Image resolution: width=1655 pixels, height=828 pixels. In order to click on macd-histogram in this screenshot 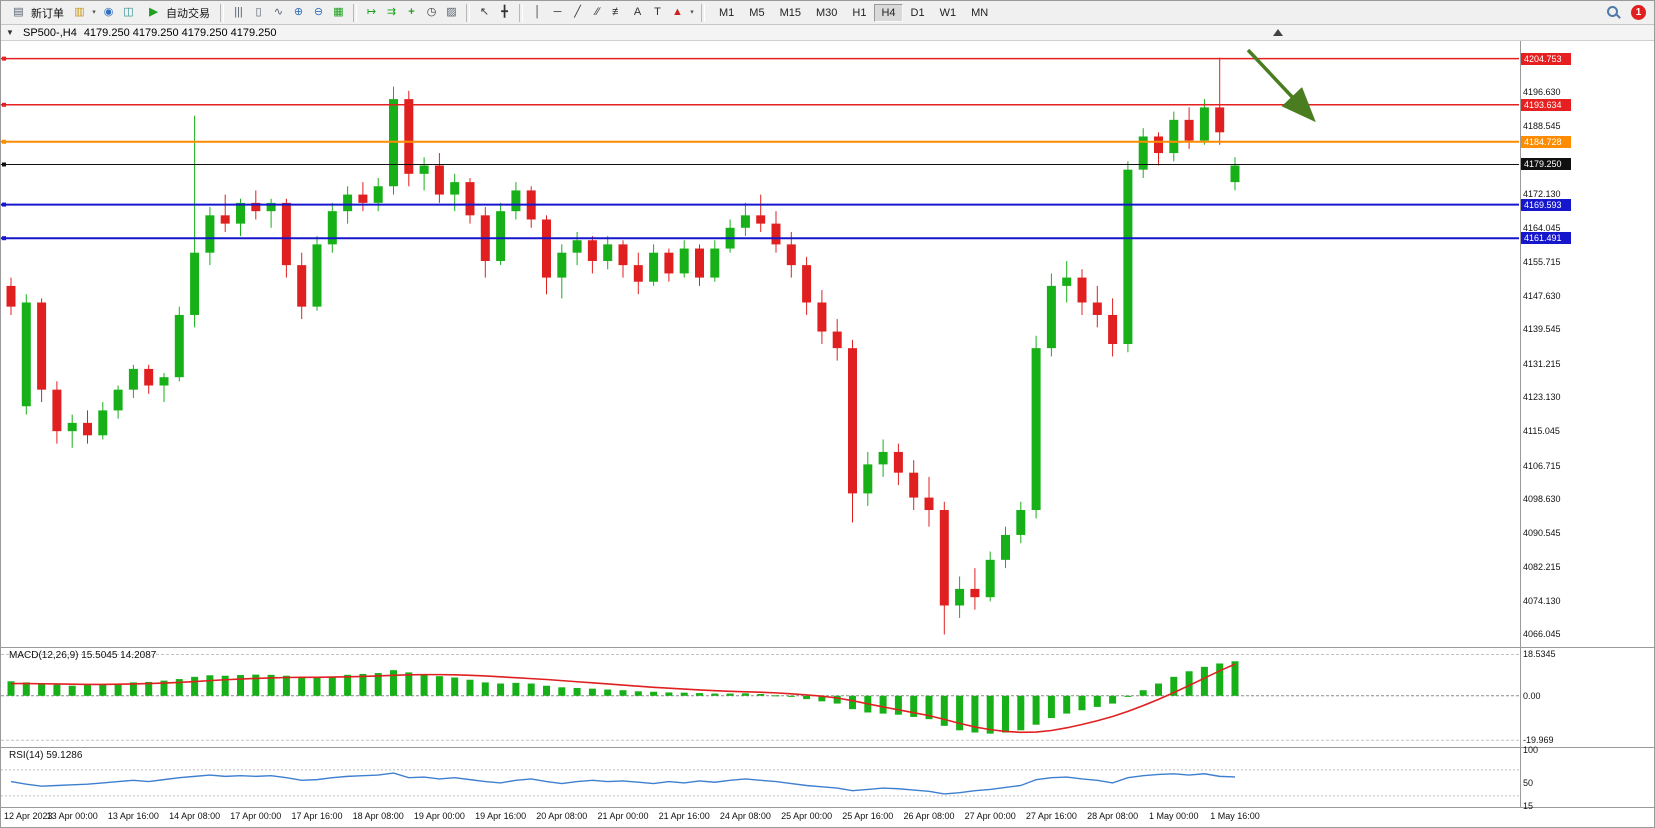, I will do `click(623, 697)`.